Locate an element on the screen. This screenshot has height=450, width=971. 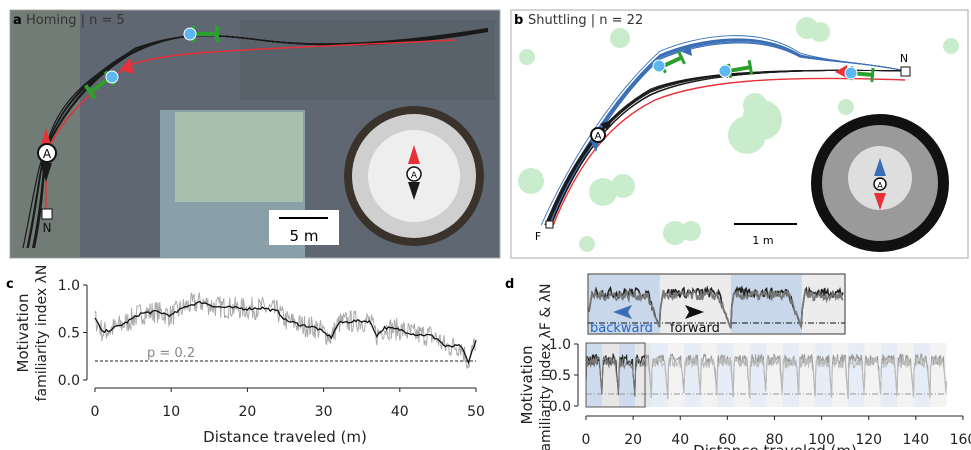
zoom-region-box is located at coordinates (615, 375).